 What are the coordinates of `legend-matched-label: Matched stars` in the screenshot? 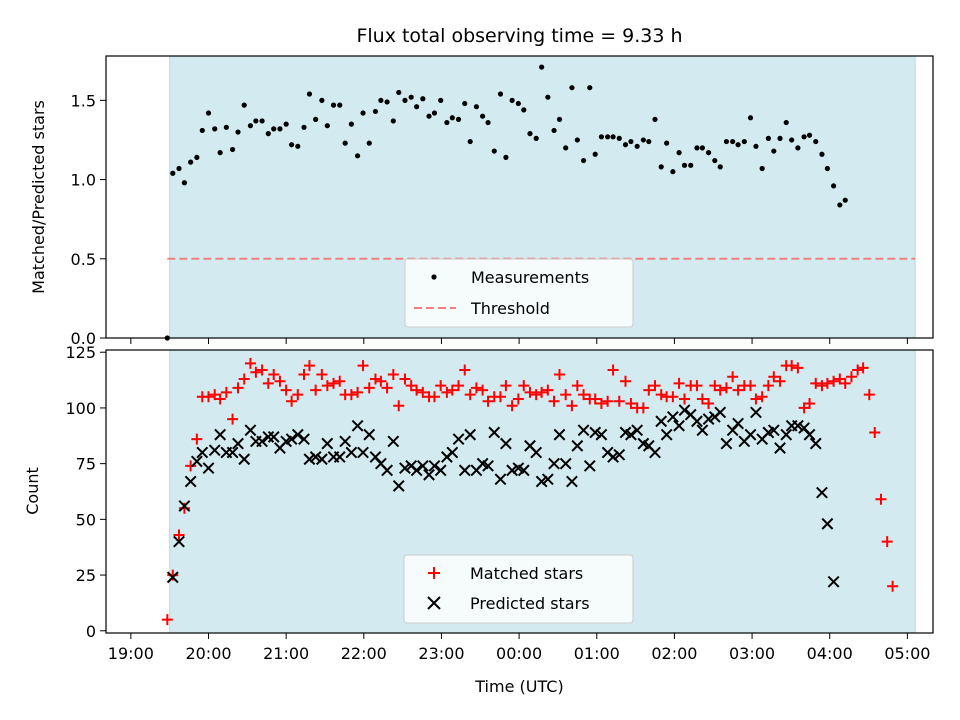 It's located at (526, 573).